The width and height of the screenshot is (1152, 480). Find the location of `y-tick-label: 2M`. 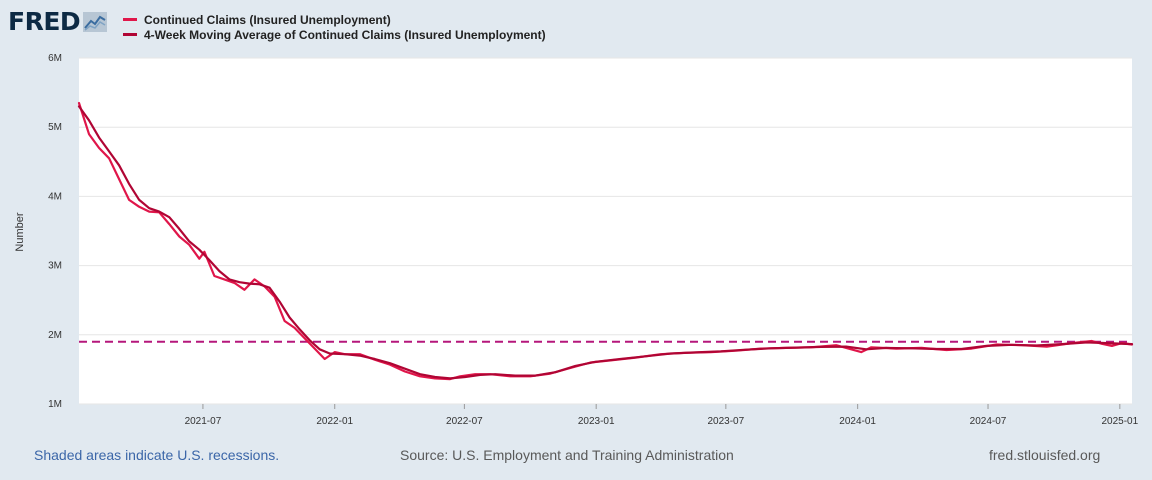

y-tick-label: 2M is located at coordinates (55, 335).